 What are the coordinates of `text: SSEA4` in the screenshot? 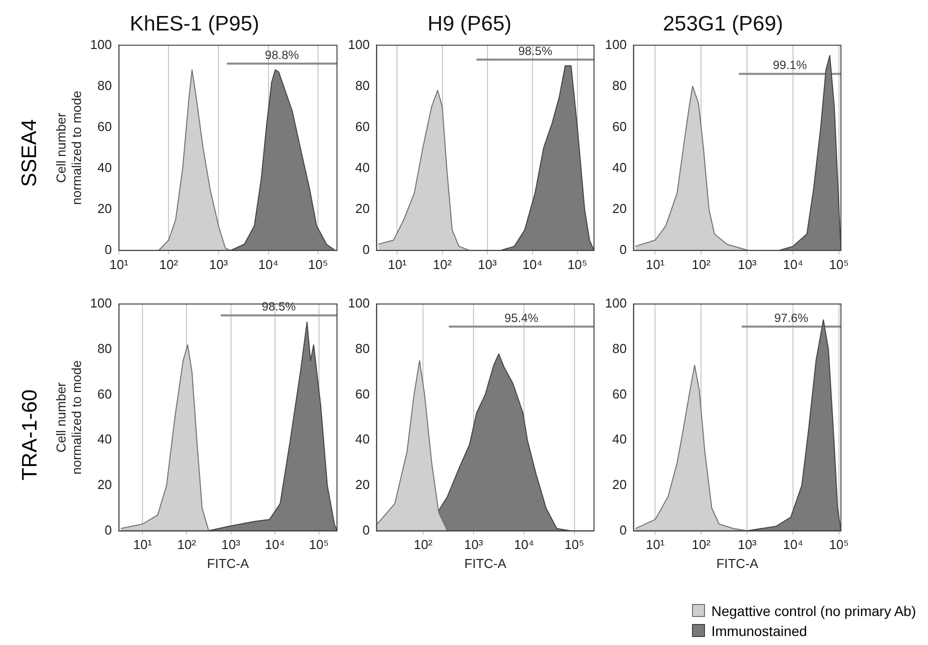 It's located at (30, 153).